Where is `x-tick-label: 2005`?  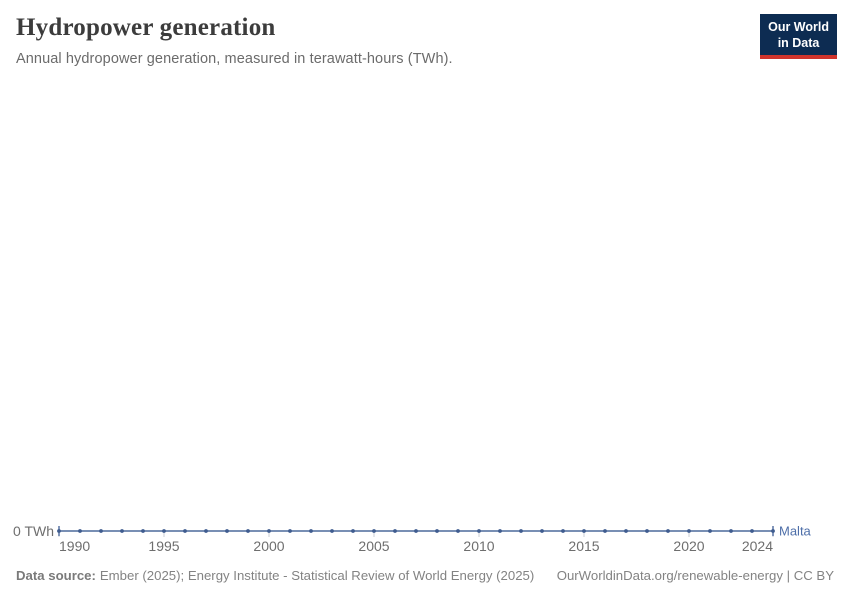 x-tick-label: 2005 is located at coordinates (373, 546).